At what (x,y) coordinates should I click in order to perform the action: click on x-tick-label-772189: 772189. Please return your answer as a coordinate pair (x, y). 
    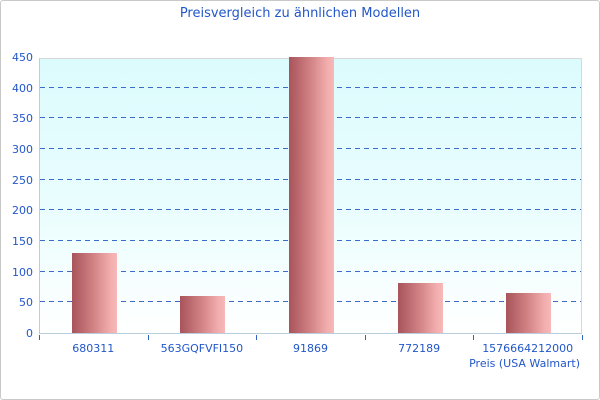
    Looking at the image, I should click on (419, 348).